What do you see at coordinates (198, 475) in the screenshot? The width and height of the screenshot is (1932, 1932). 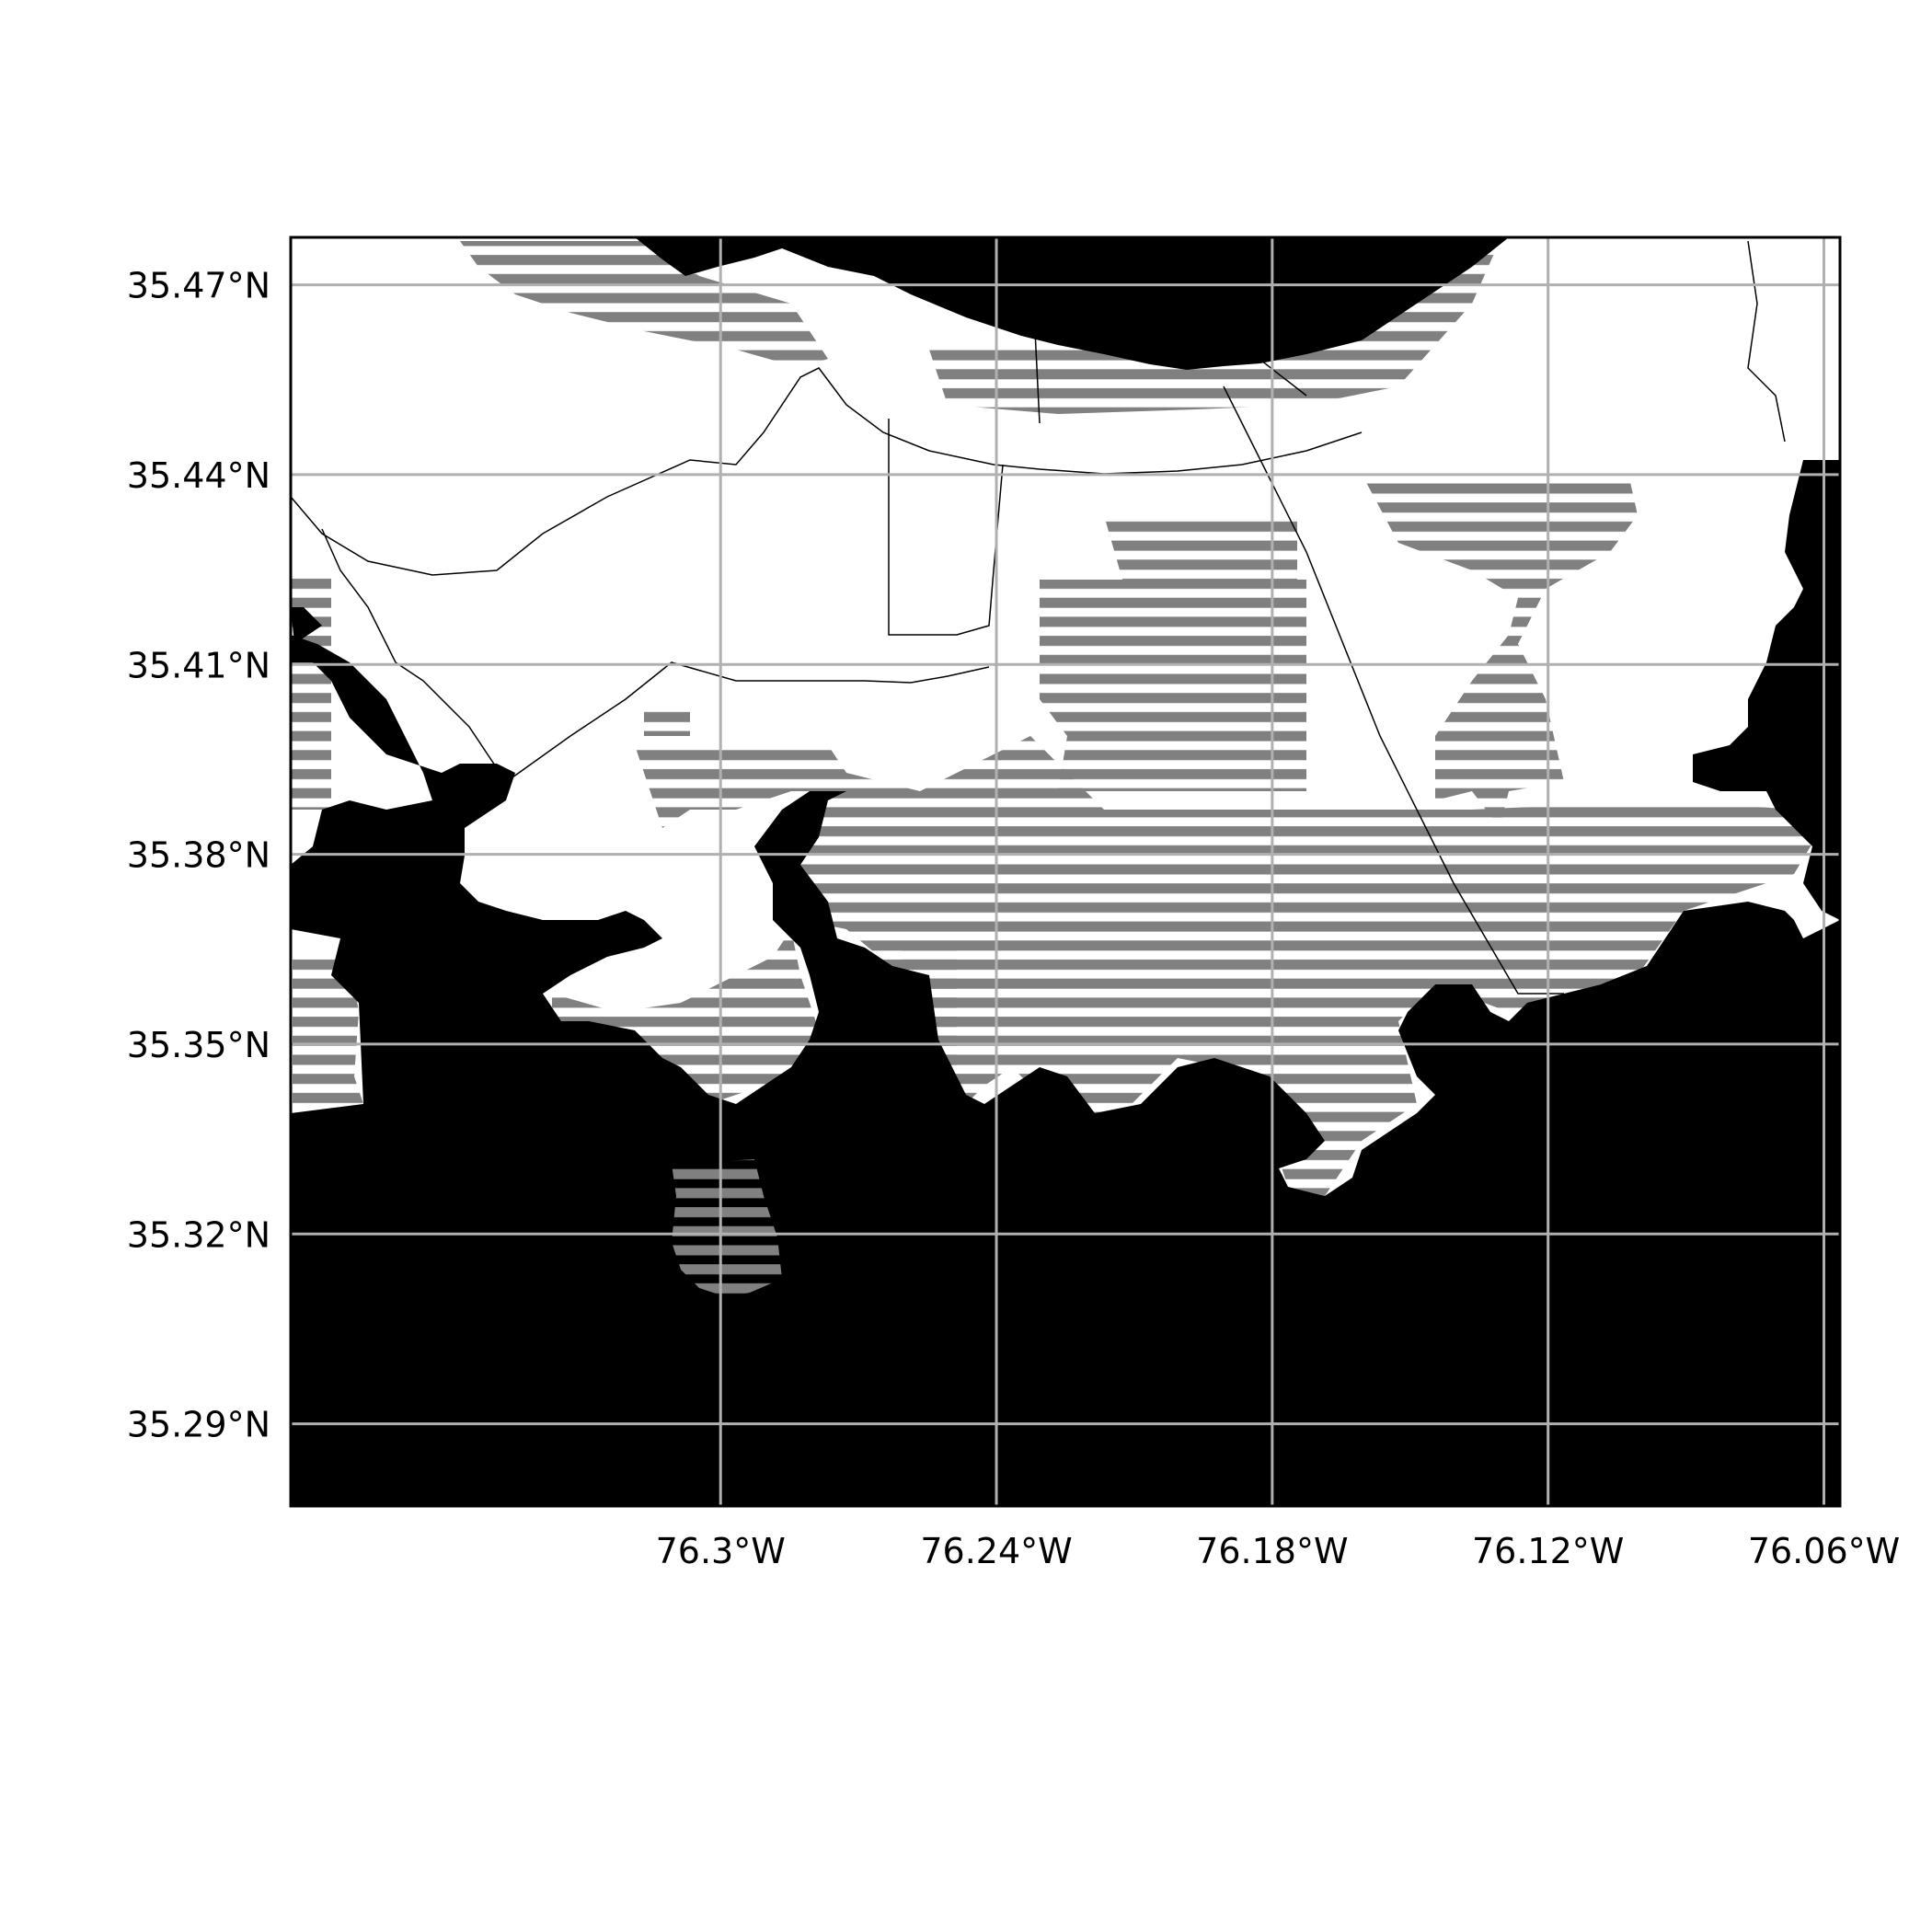 I see `y-tick-label: 35.44°N` at bounding box center [198, 475].